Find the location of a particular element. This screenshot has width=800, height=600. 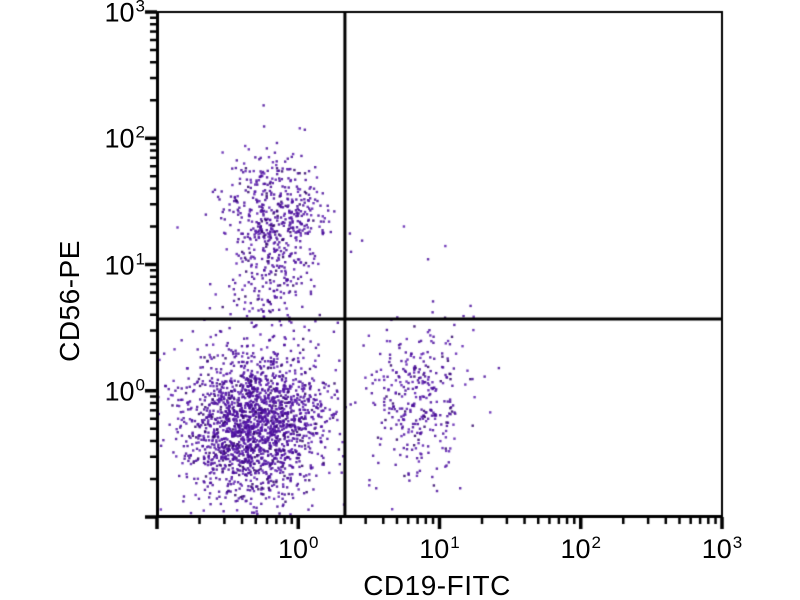

y-tick-label-10e2: 102 is located at coordinates (124, 138).